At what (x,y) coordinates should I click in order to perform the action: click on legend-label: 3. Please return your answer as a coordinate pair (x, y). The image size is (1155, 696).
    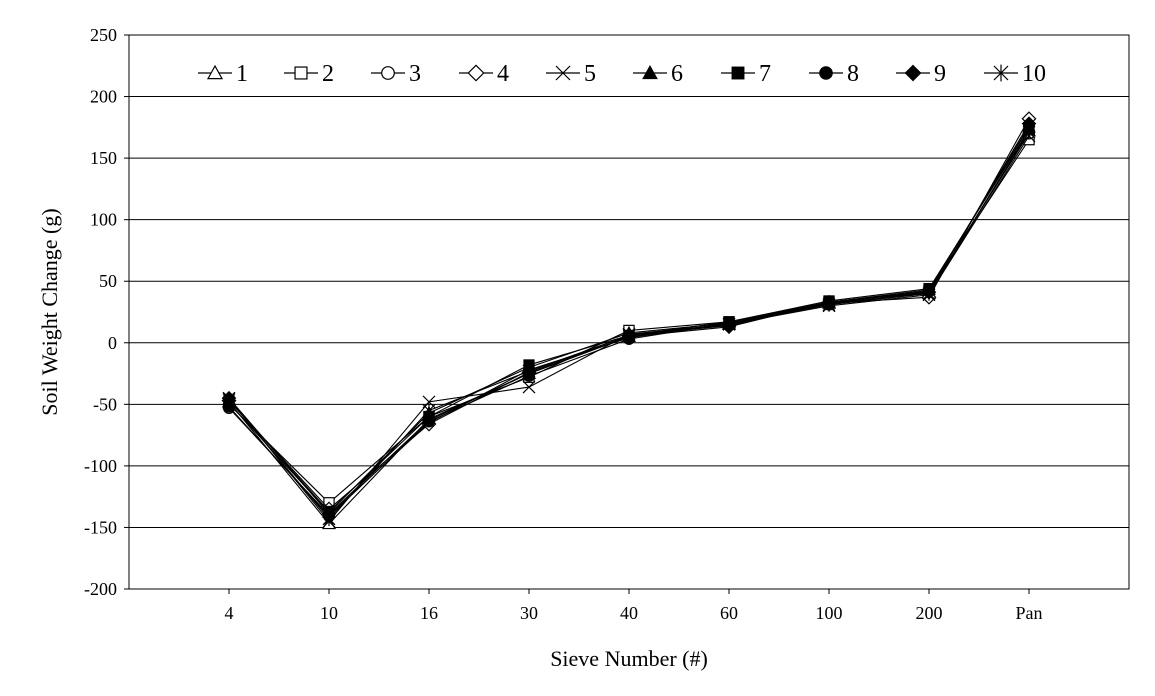
    Looking at the image, I should click on (415, 74).